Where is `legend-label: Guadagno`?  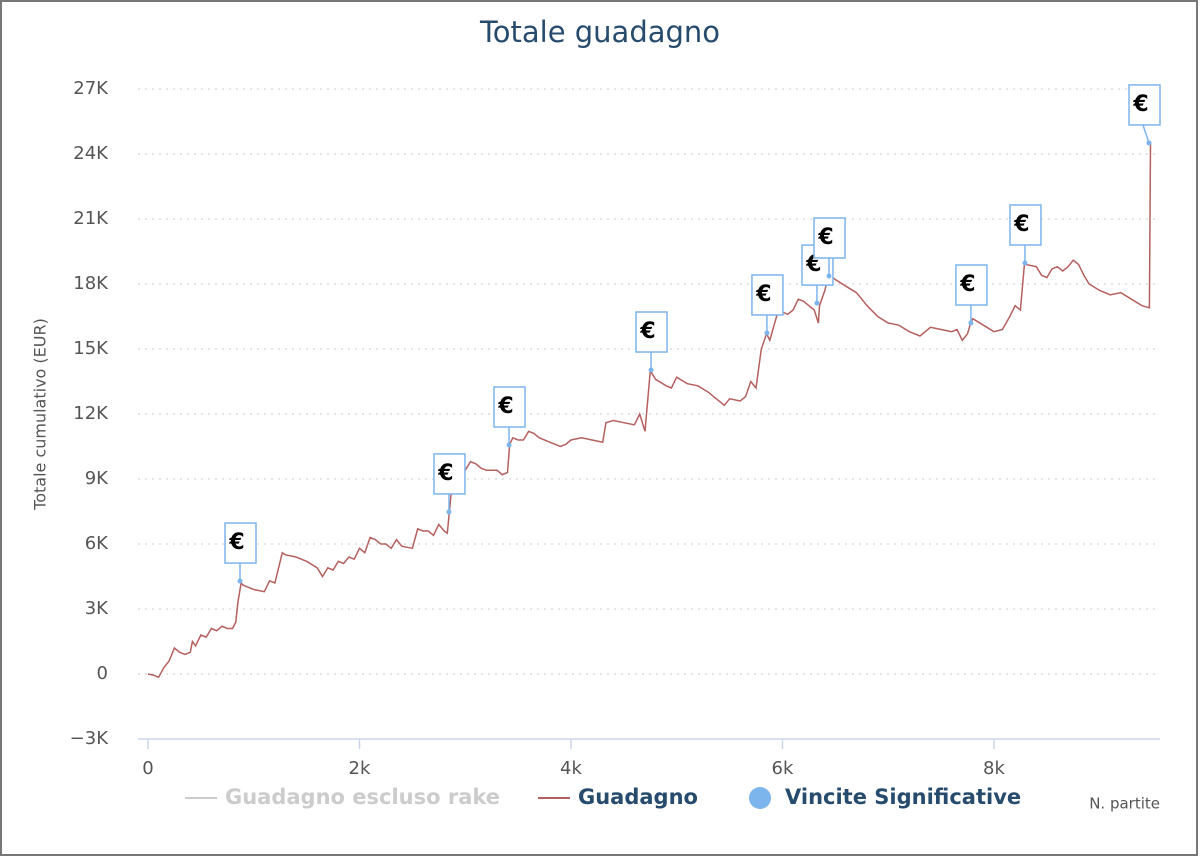 legend-label: Guadagno is located at coordinates (638, 797).